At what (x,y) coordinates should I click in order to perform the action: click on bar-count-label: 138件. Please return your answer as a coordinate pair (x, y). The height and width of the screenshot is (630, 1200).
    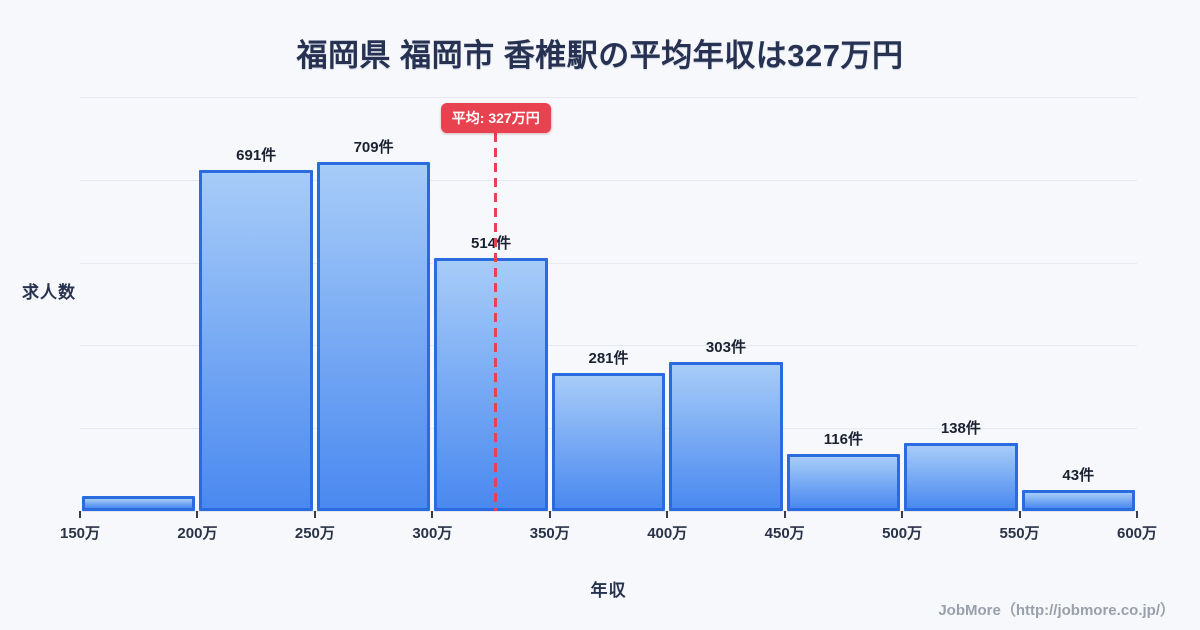
    Looking at the image, I should click on (960, 428).